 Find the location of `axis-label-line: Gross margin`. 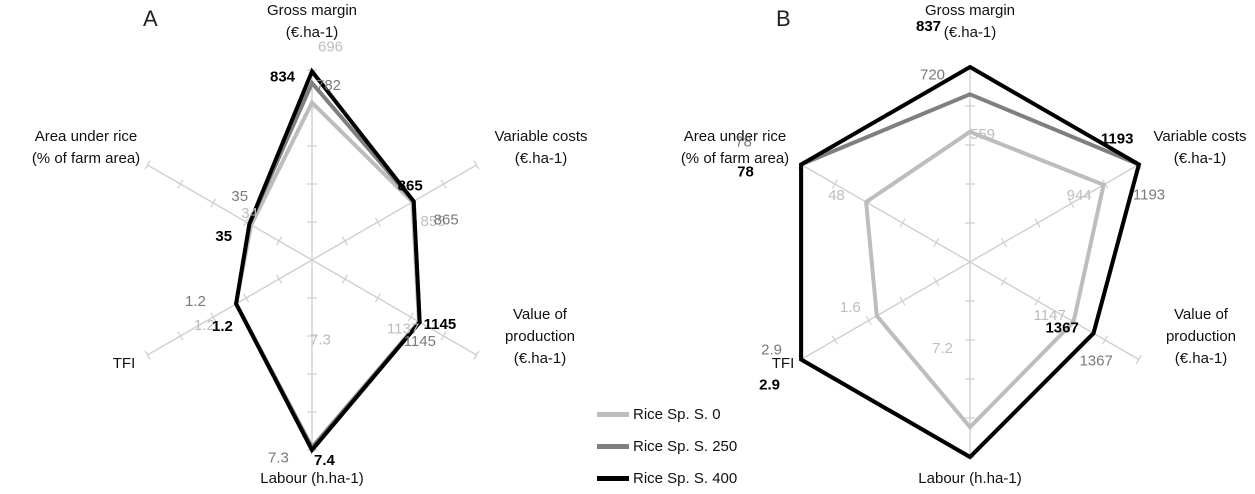

axis-label-line: Gross margin is located at coordinates (312, 10).